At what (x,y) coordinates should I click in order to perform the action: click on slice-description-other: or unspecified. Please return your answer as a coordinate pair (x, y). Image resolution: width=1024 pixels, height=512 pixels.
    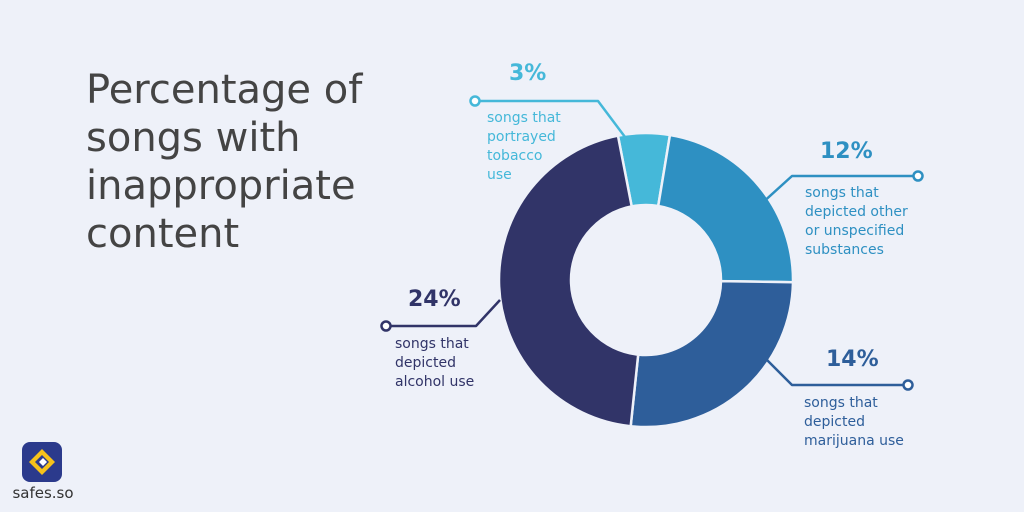
    Looking at the image, I should click on (854, 231).